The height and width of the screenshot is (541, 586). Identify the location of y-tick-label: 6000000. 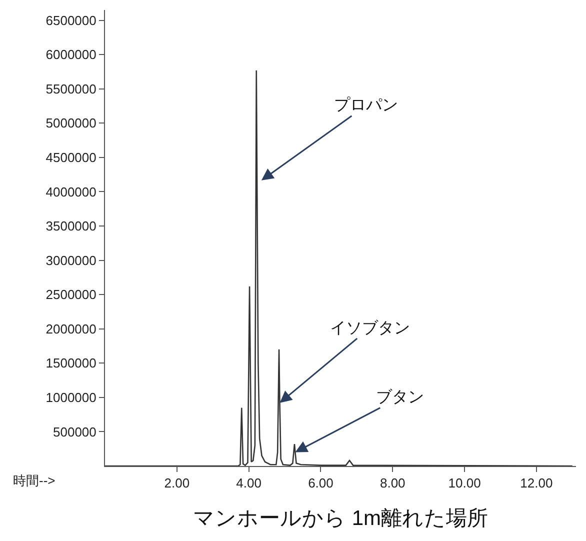
(71, 54).